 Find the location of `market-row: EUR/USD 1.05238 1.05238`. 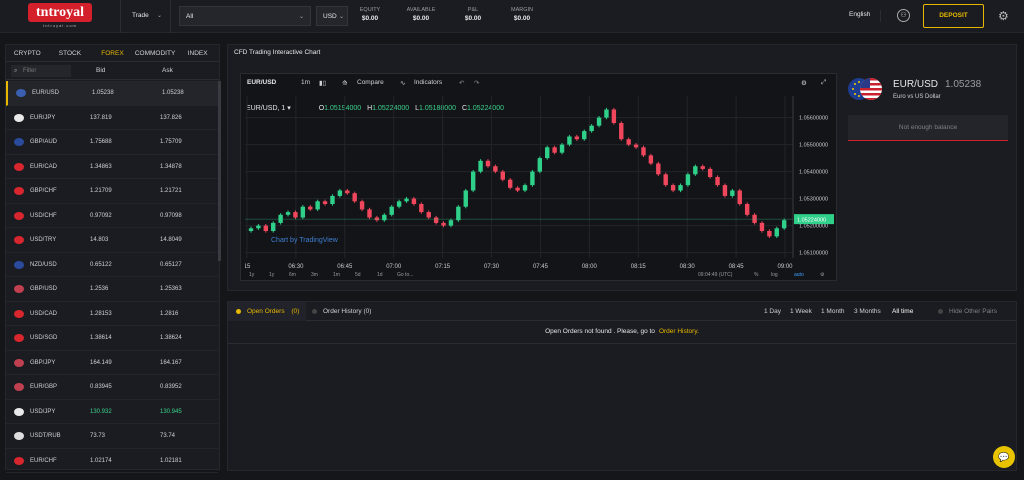

market-row: EUR/USD 1.05238 1.05238 is located at coordinates (112, 93).